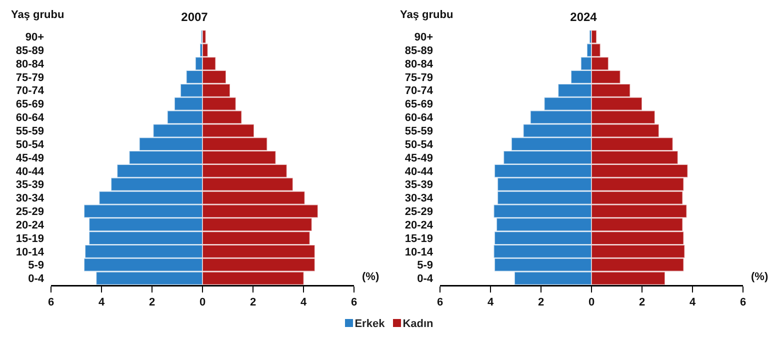 This screenshot has height=342, width=778. Describe the element at coordinates (418, 324) in the screenshot. I see `legend-label: Kadın` at that location.